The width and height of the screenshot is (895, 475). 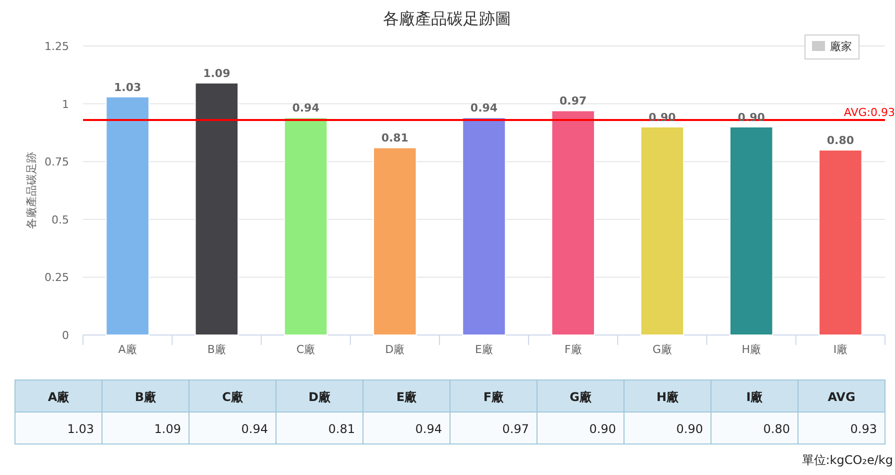 I want to click on y-tick-label: 1.25, so click(x=56, y=46).